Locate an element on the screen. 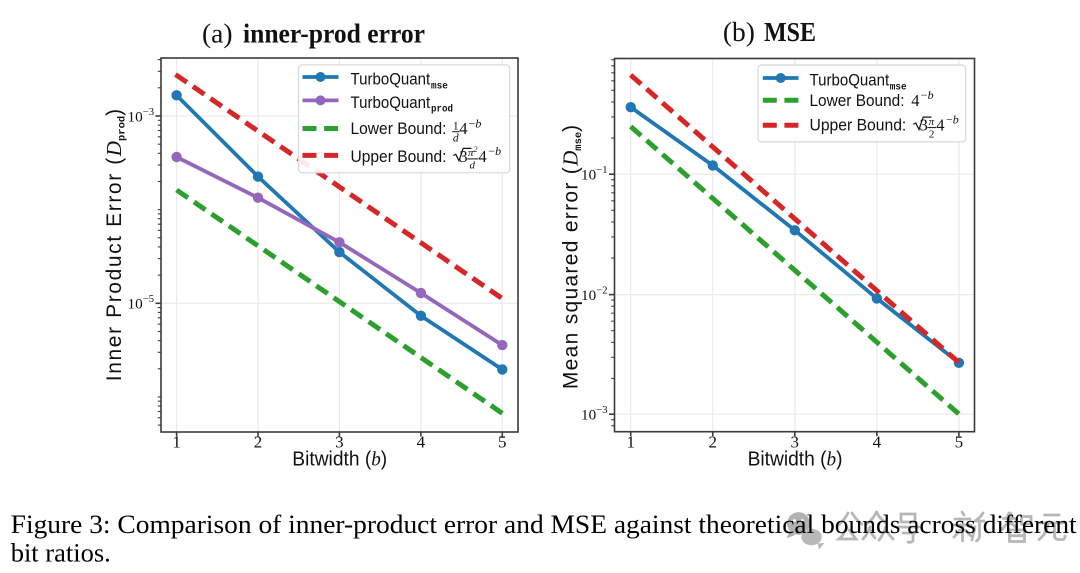 This screenshot has width=1080, height=573. svg-text: prod is located at coordinates (442, 110).